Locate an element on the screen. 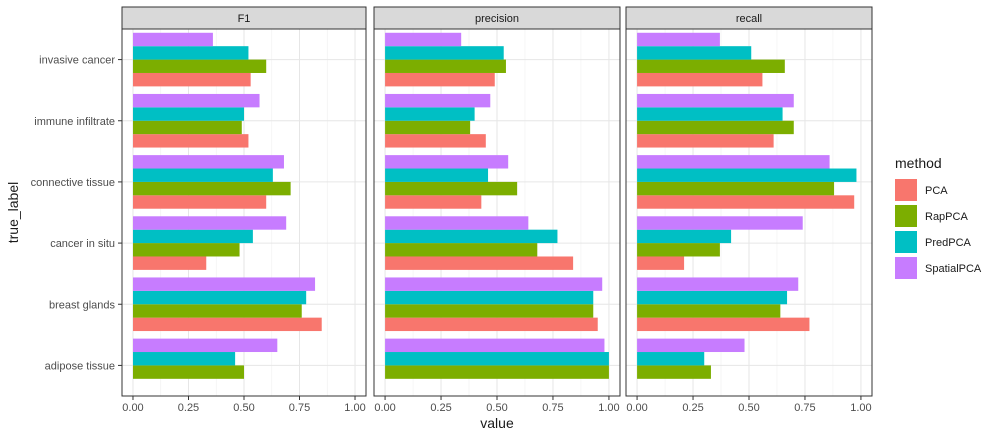 The image size is (1000, 437). bar-precision-connective-tissue-pca is located at coordinates (433, 202).